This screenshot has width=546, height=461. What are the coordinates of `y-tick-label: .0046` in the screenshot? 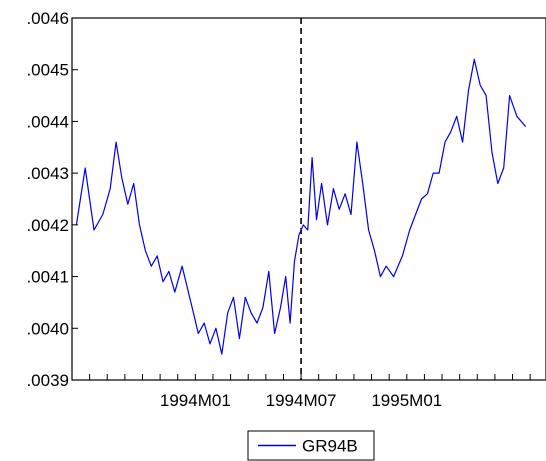 It's located at (47, 18).